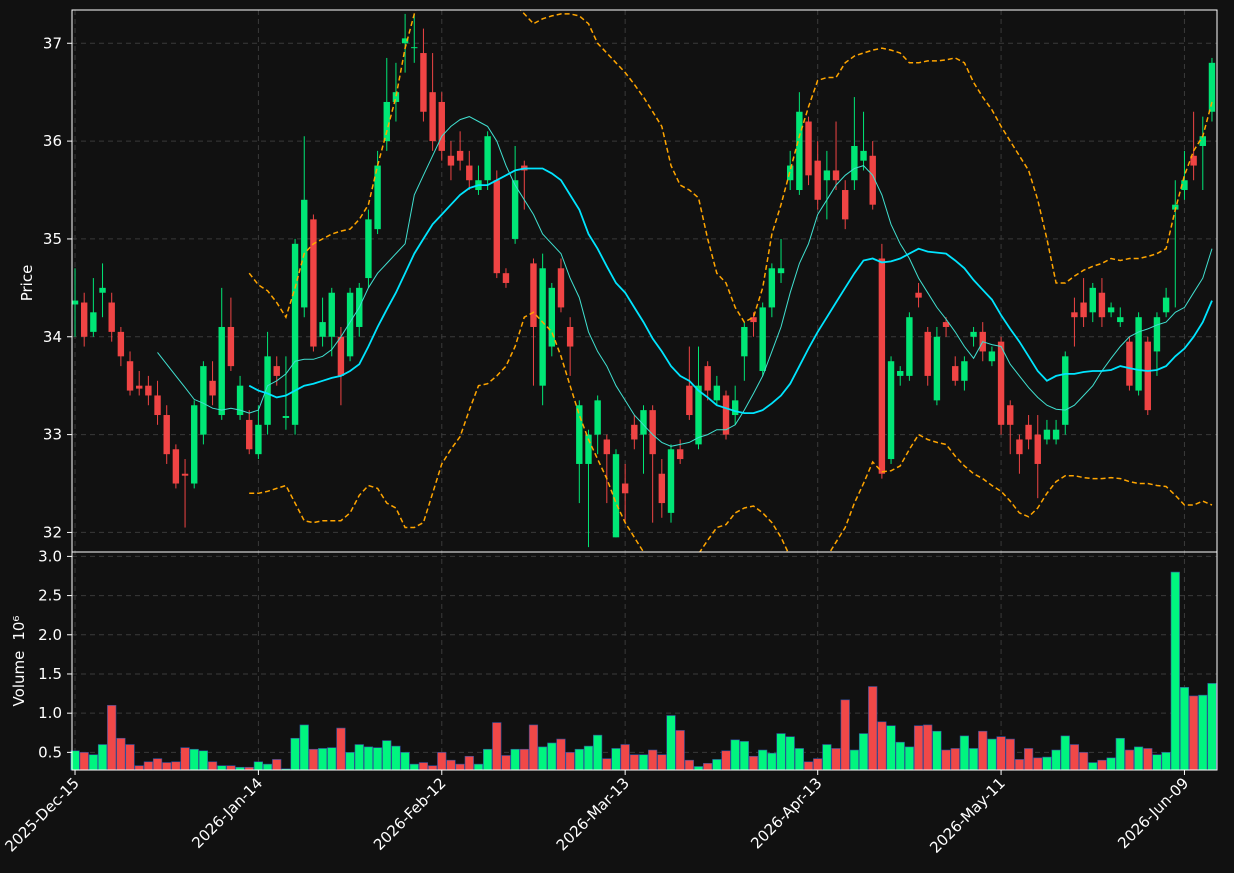  What do you see at coordinates (19, 661) in the screenshot?
I see `y-axis-label: Volume 10⁶` at bounding box center [19, 661].